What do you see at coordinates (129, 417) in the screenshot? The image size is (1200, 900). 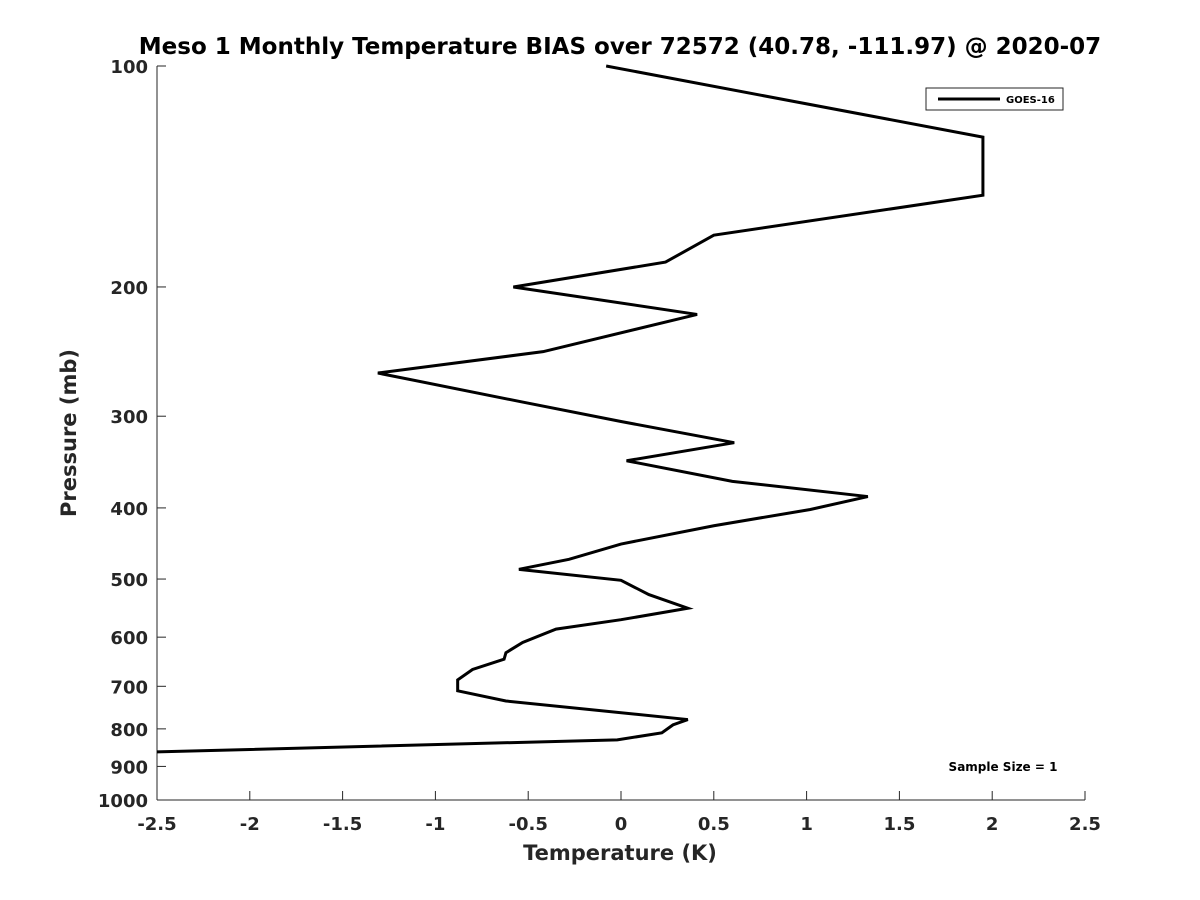 I see `y-tick-label: 300` at bounding box center [129, 417].